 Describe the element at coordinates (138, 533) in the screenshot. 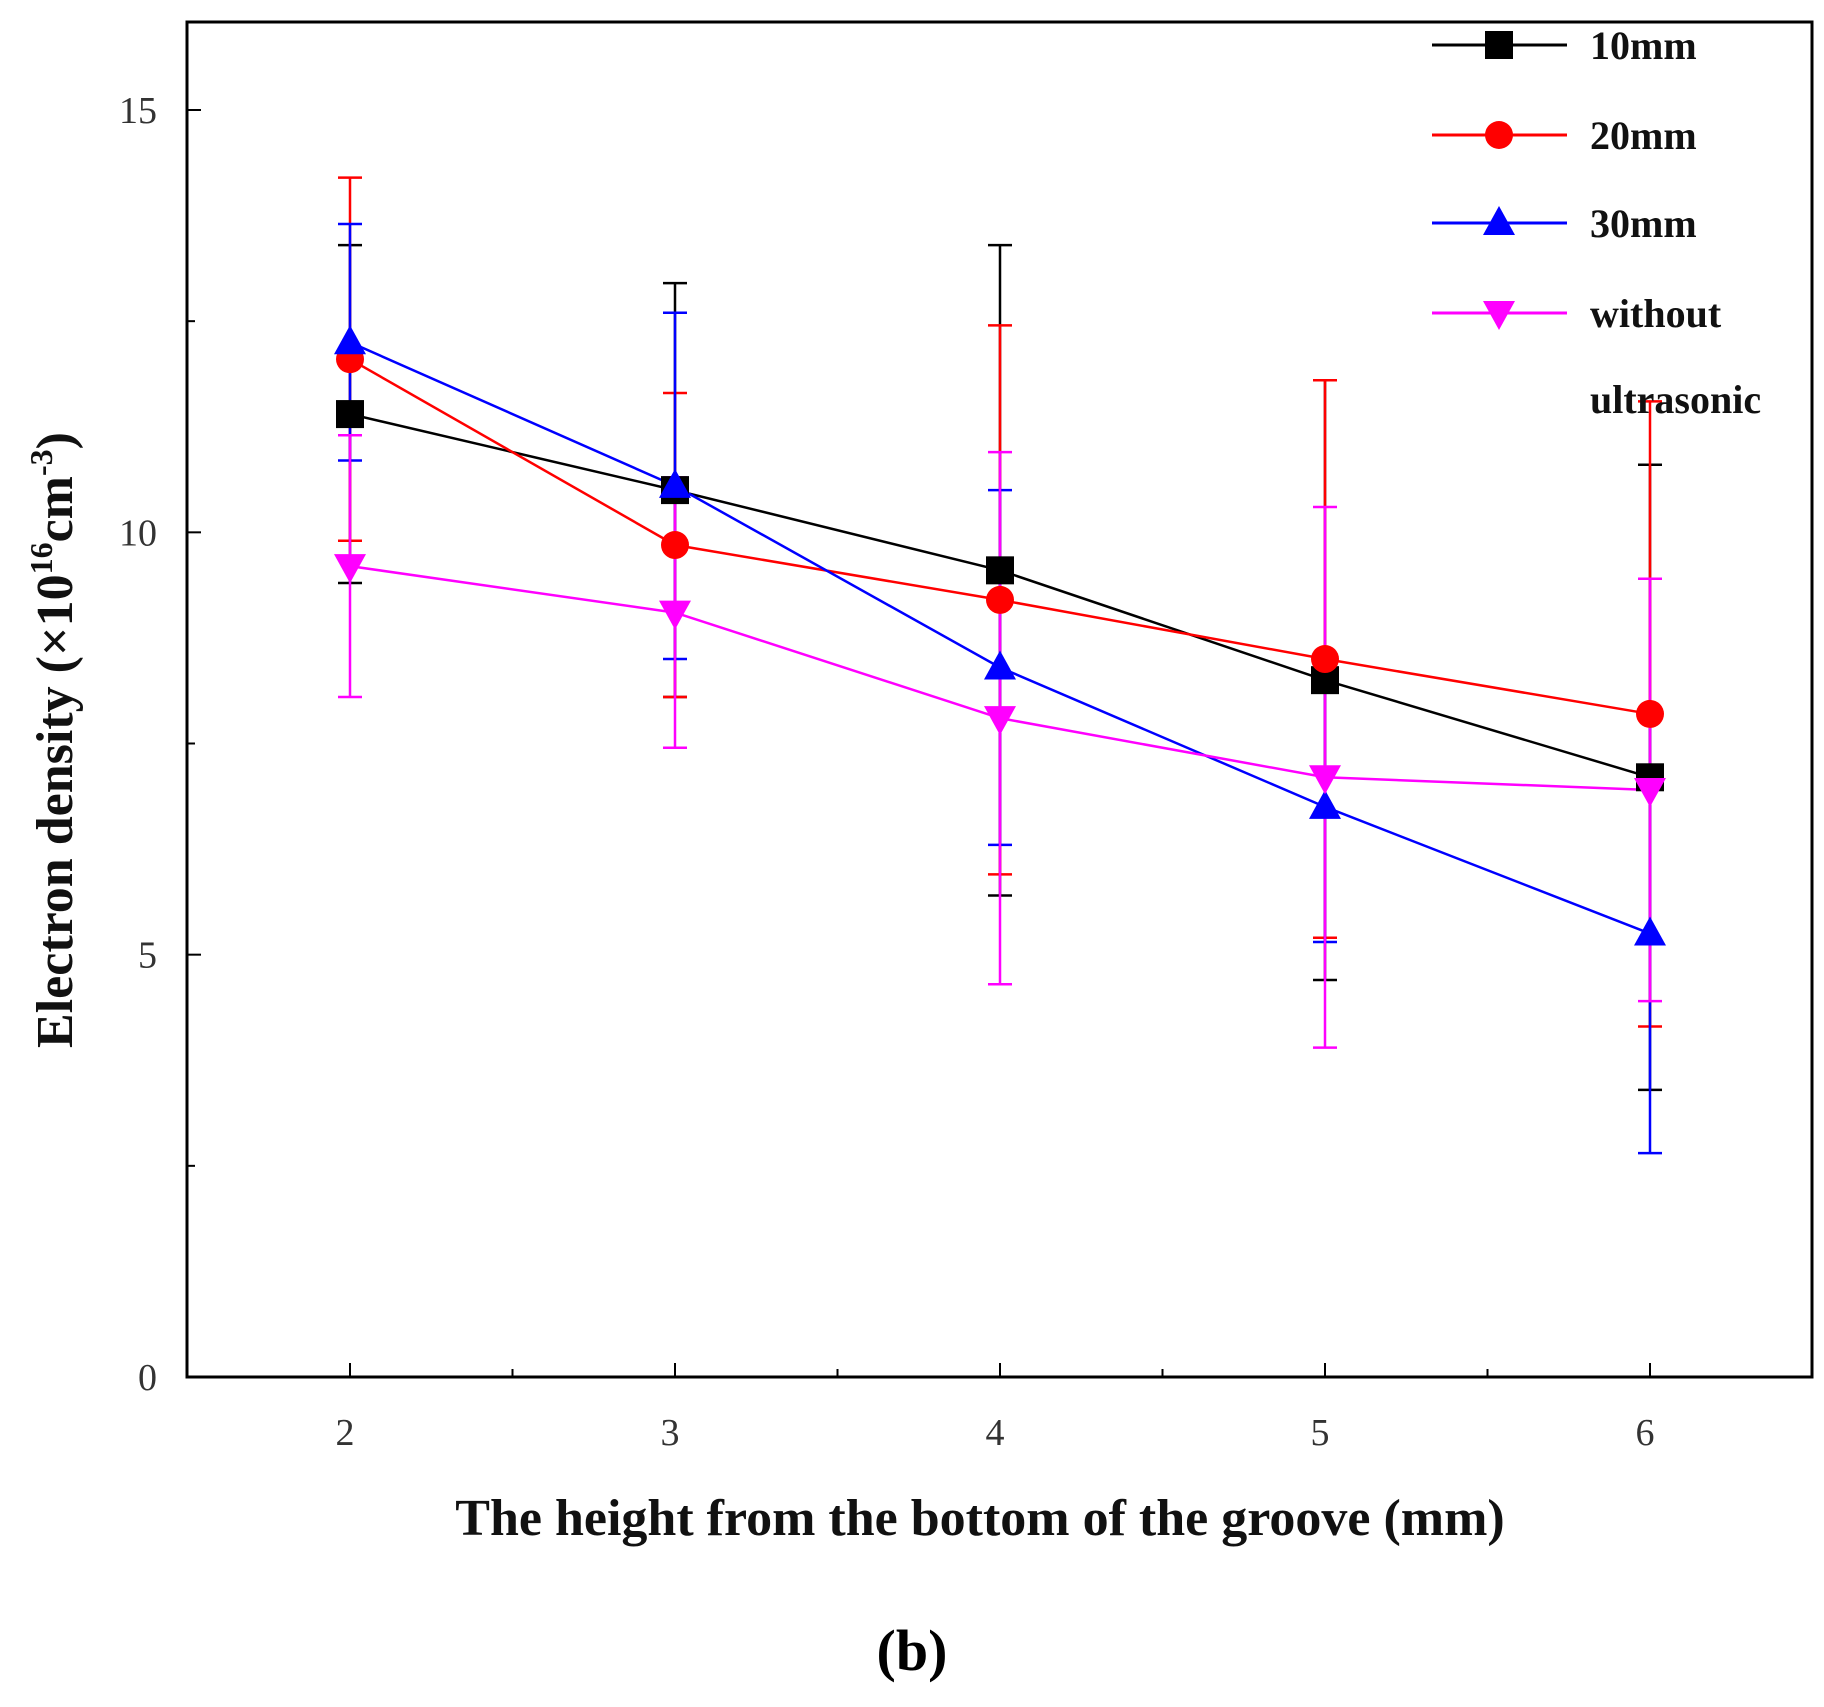

I see `y-tick-label: 10` at that location.